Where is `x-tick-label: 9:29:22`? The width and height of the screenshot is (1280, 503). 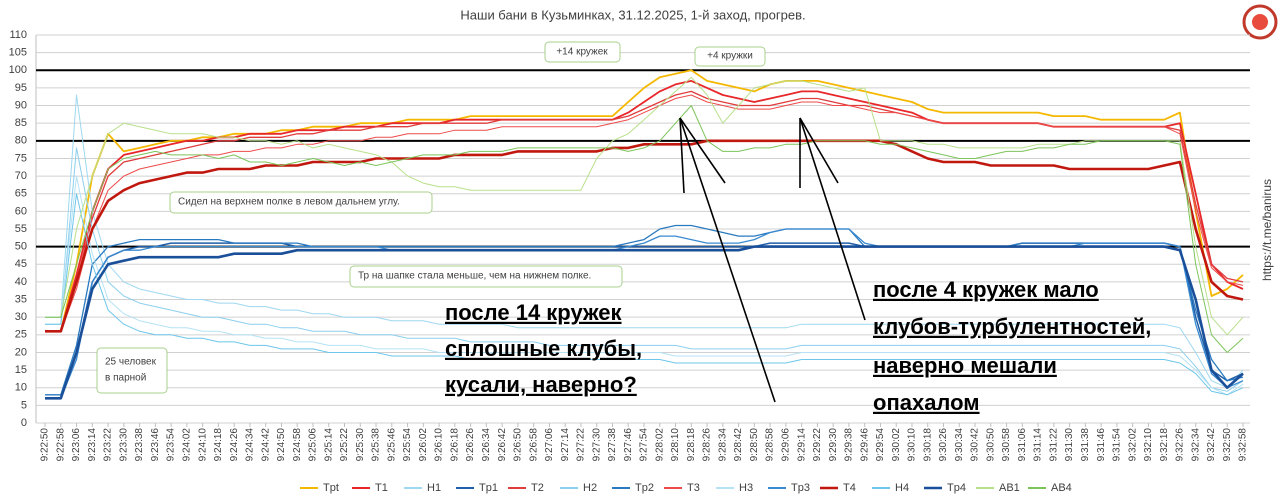 x-tick-label: 9:29:22 is located at coordinates (817, 445).